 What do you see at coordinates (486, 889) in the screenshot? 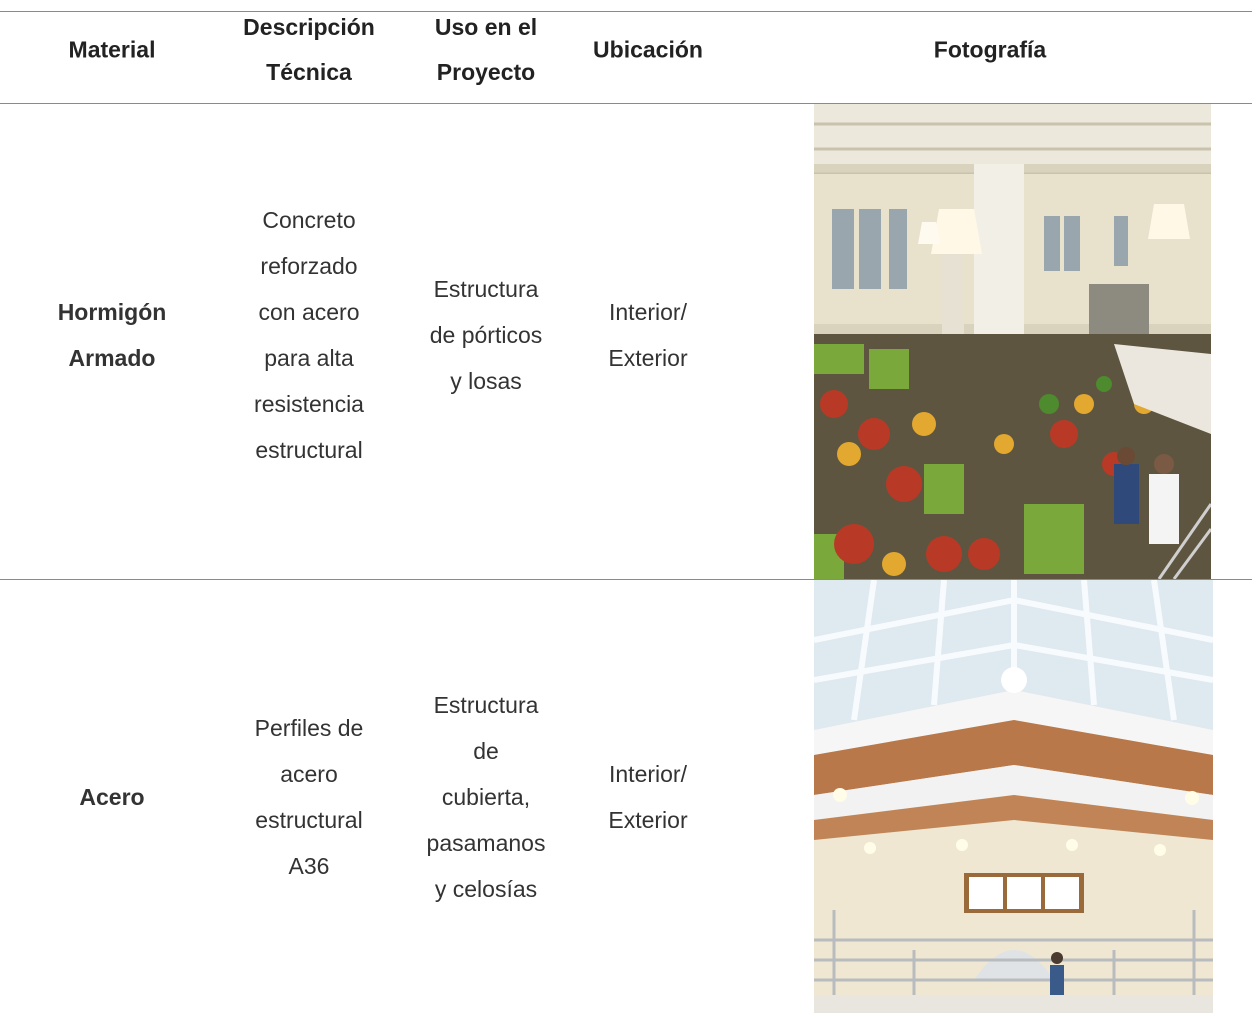
I see `cell-line: y celosías` at bounding box center [486, 889].